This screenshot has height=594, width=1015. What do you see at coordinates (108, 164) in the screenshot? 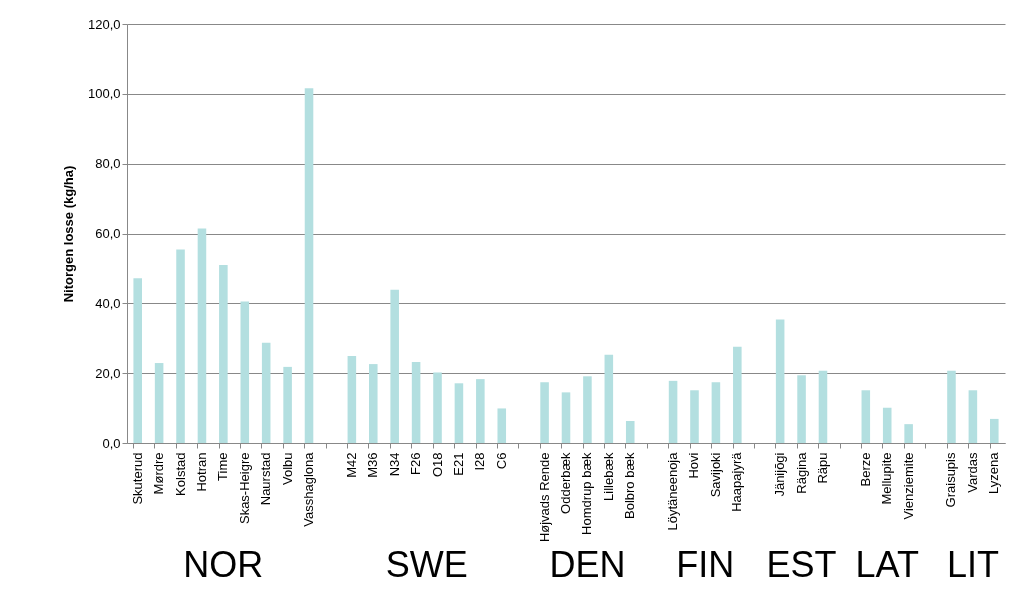
I see `y-tick-label: 80,0` at bounding box center [108, 164].